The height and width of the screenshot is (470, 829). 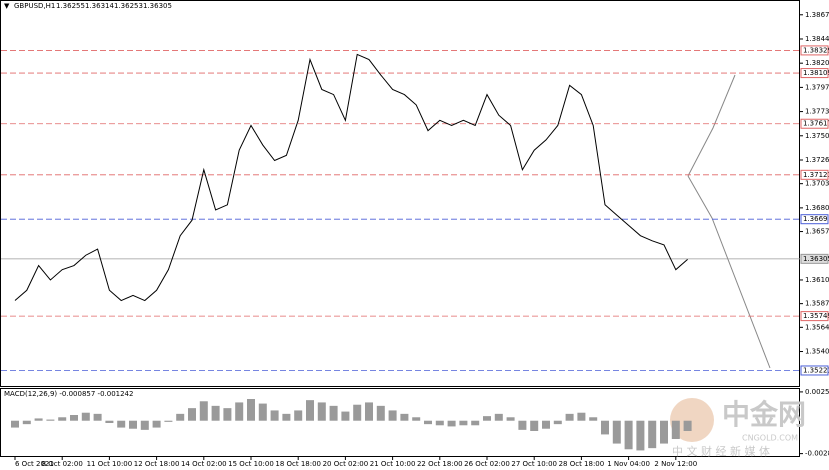 I want to click on y-tick-label: 1.38675, so click(x=817, y=15).